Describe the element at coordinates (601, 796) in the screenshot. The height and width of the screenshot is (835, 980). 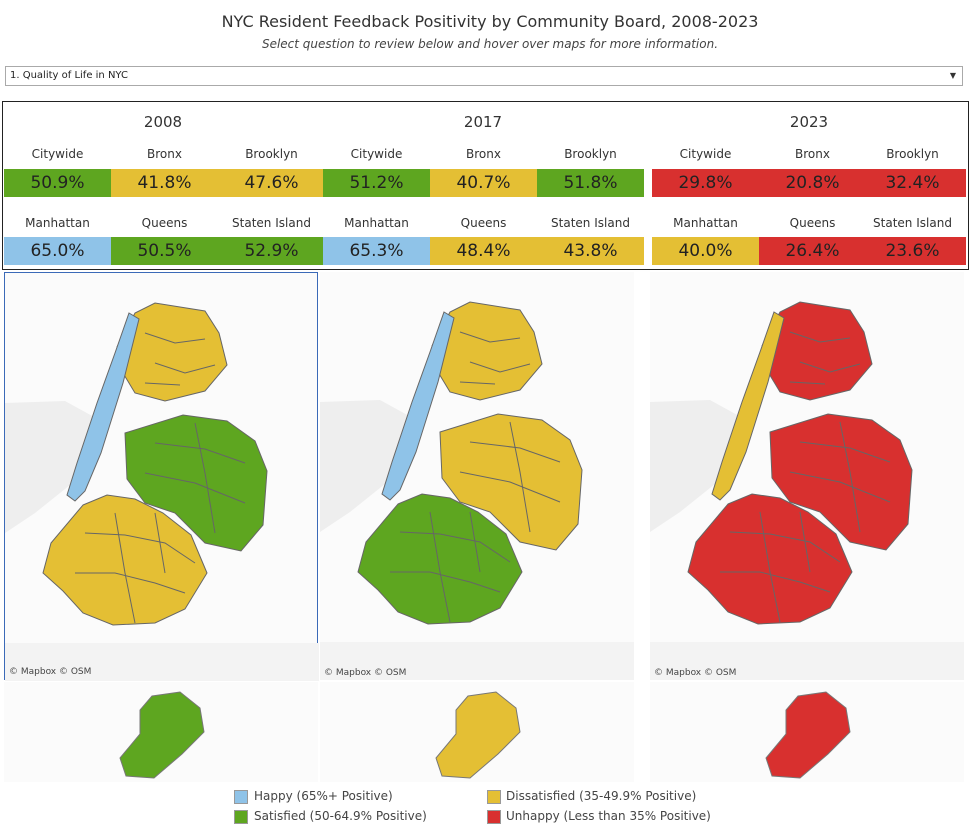
I see `legend-label-dissatisfied: Dissatisfied (35-49.9% Positive)` at that location.